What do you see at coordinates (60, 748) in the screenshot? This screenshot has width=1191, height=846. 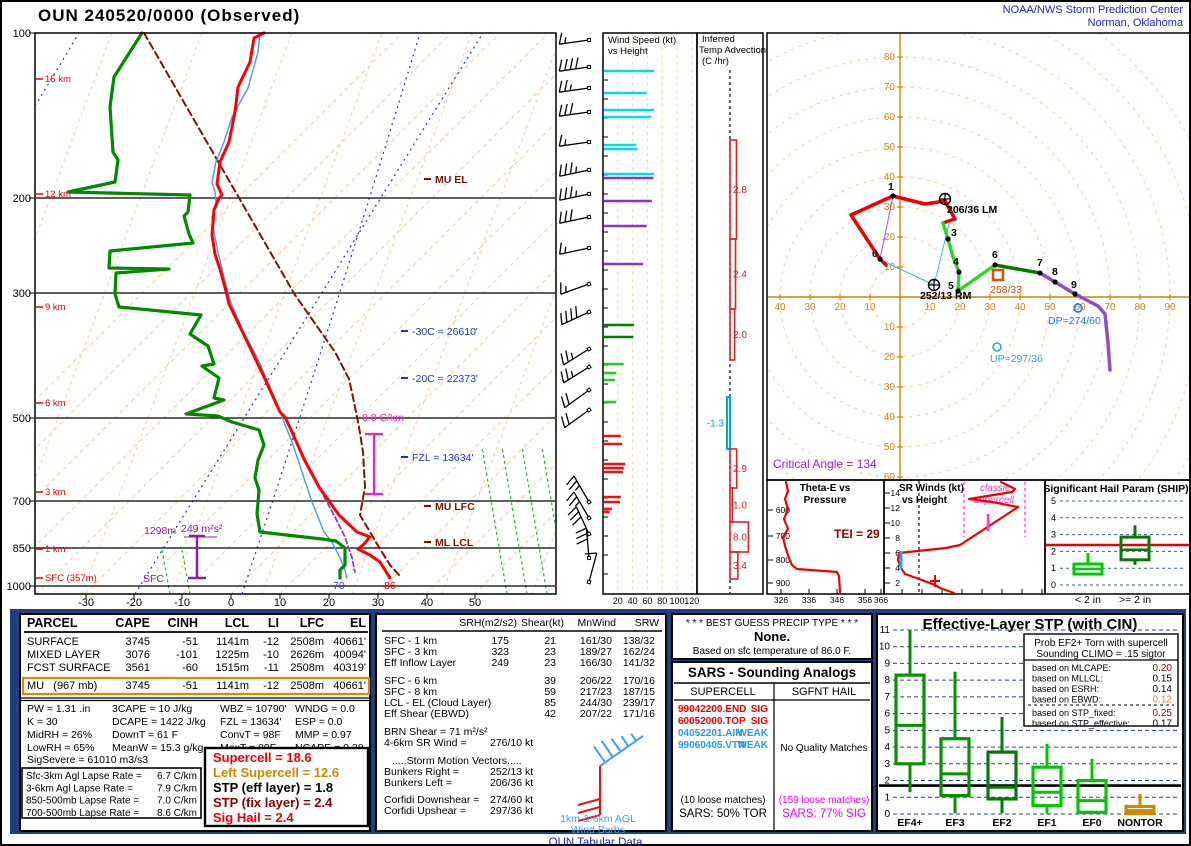 I see `index-value: LowRH = 65%` at bounding box center [60, 748].